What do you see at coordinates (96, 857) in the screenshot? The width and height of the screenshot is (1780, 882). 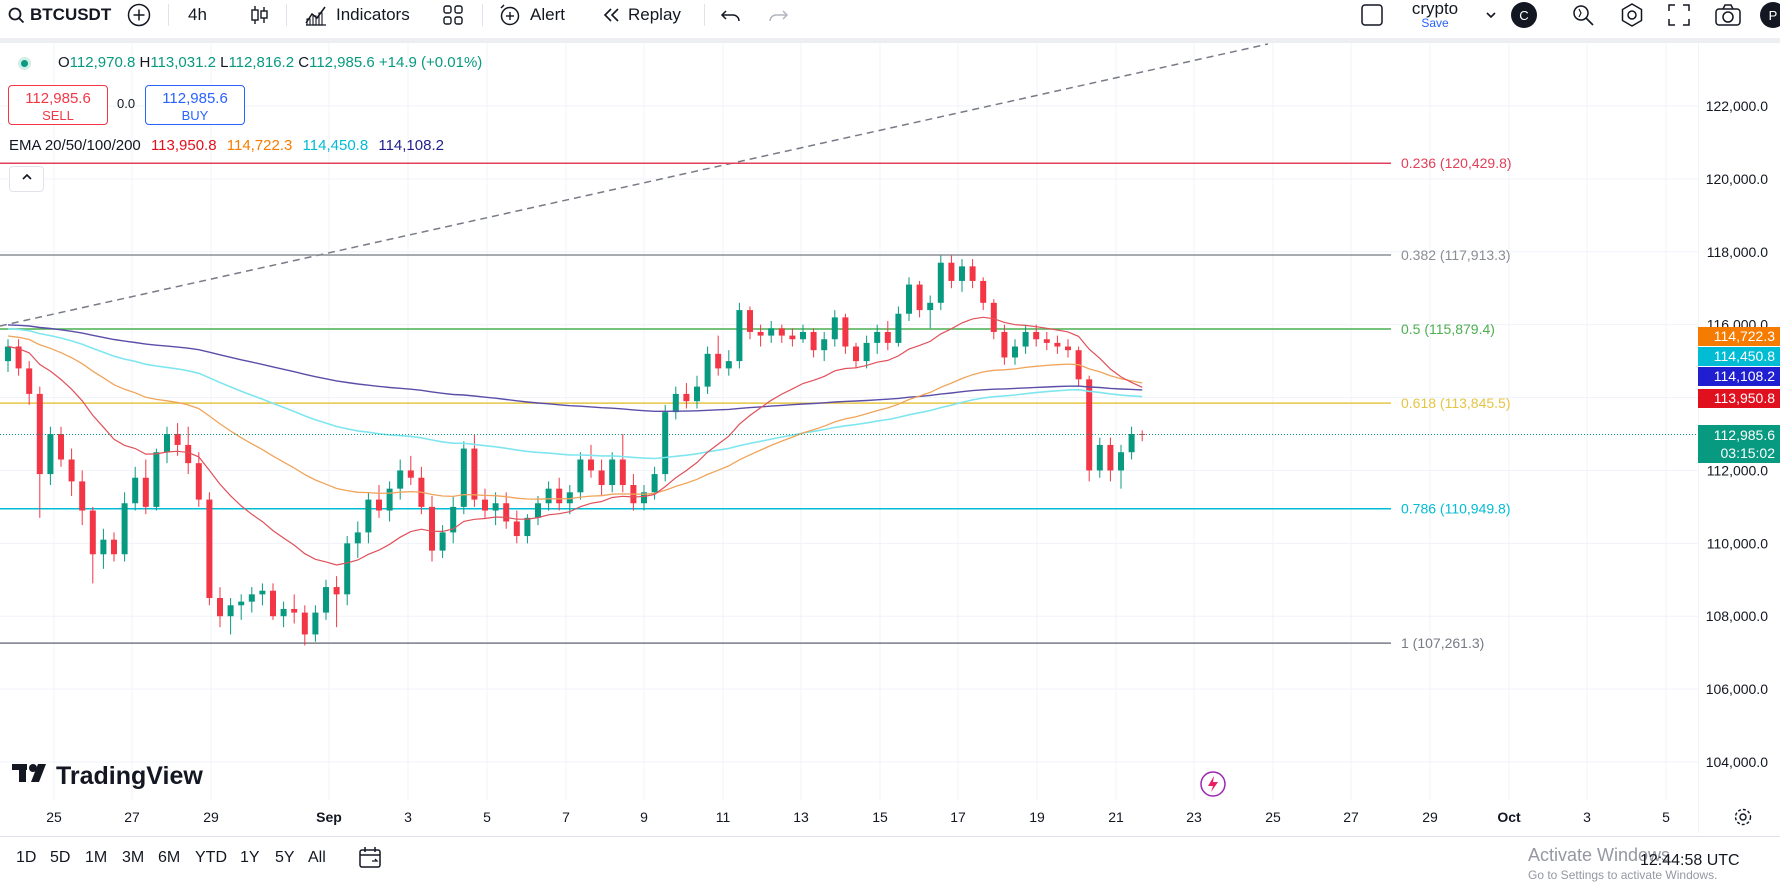 I see `range-1m: 1M` at bounding box center [96, 857].